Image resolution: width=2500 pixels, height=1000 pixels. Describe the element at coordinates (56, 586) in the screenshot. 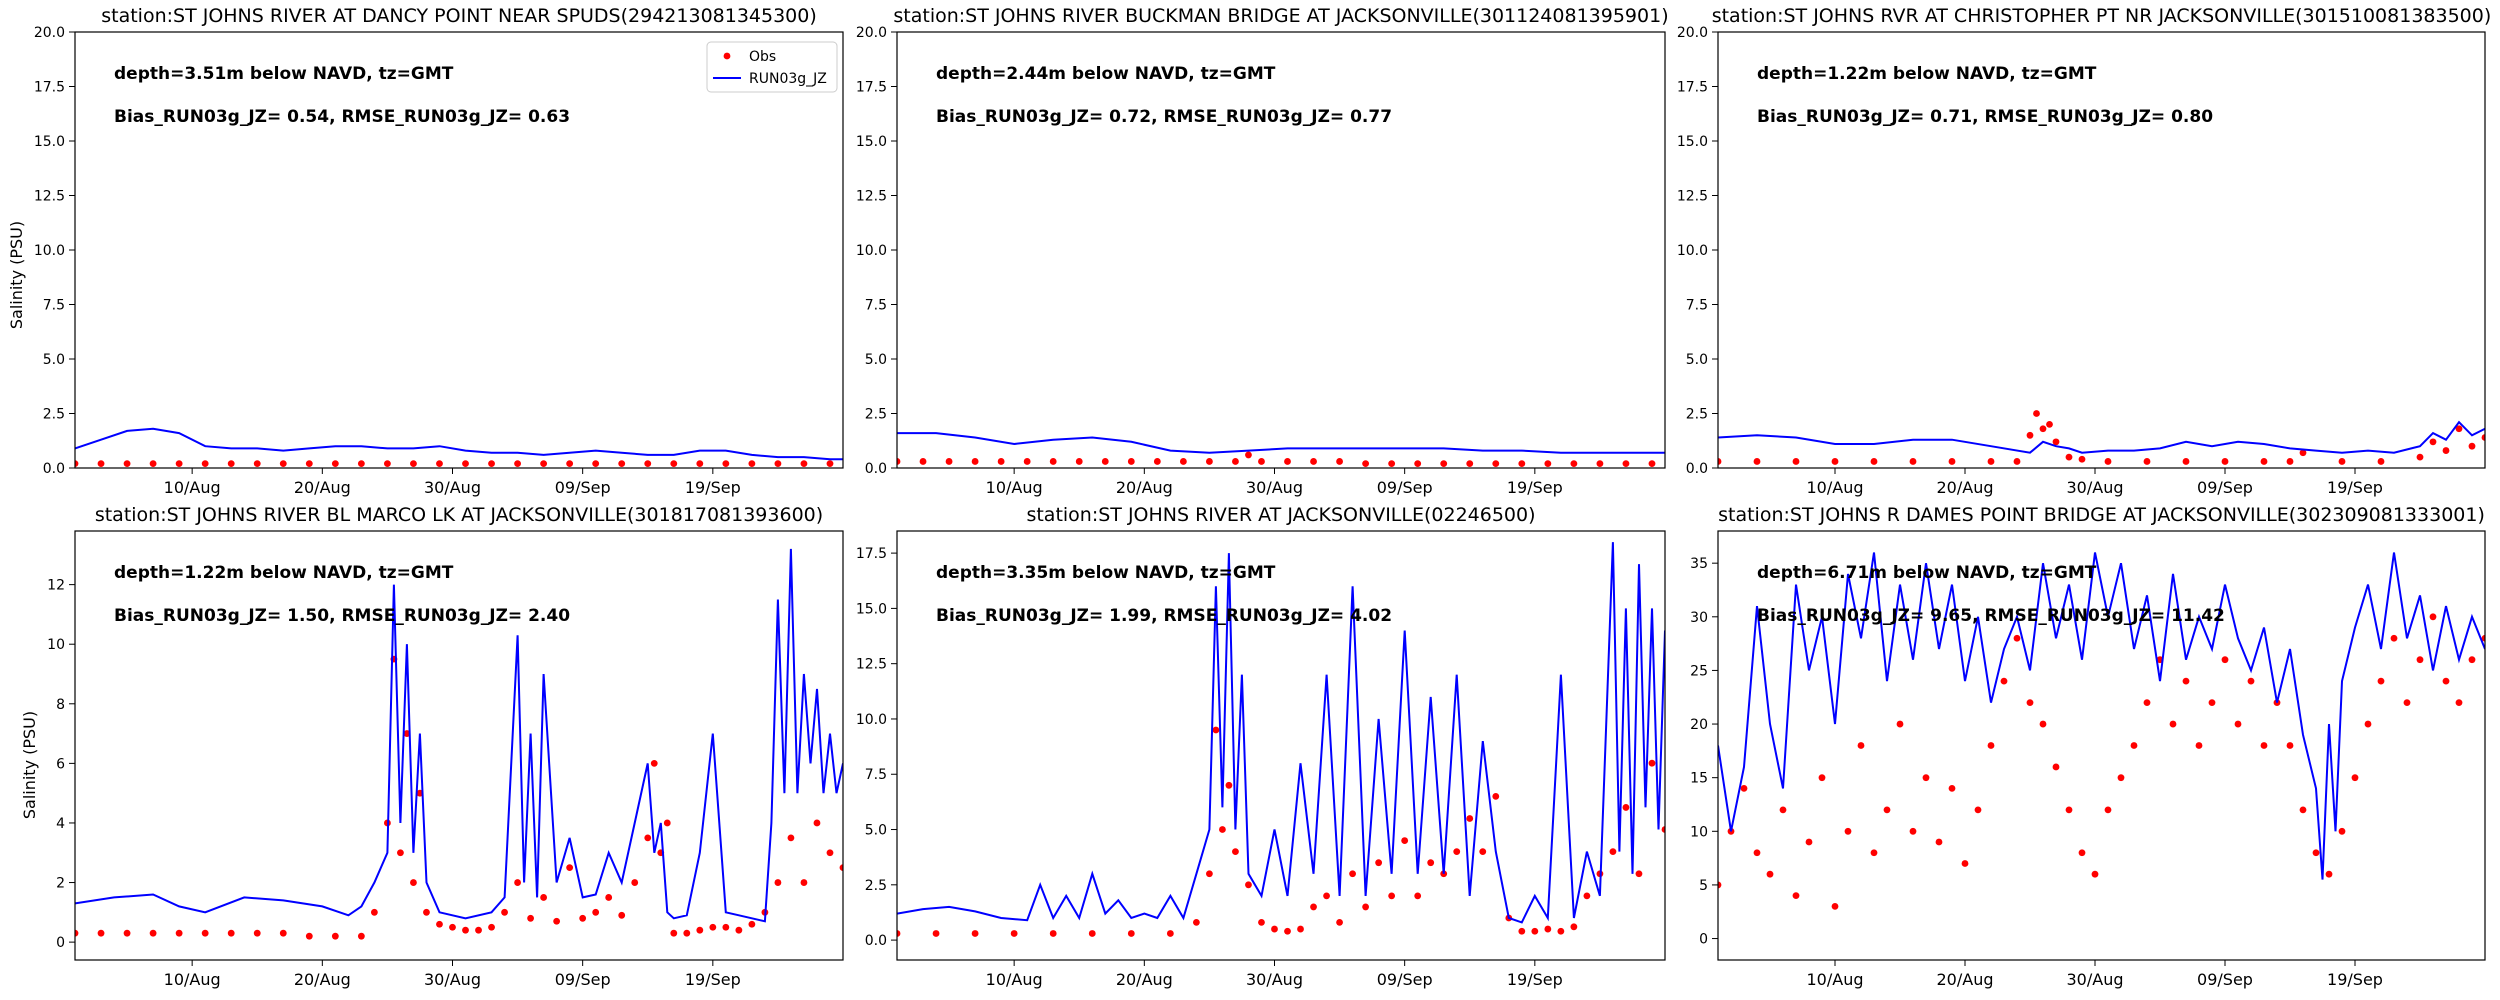

I see `y-tick-label: 12` at that location.